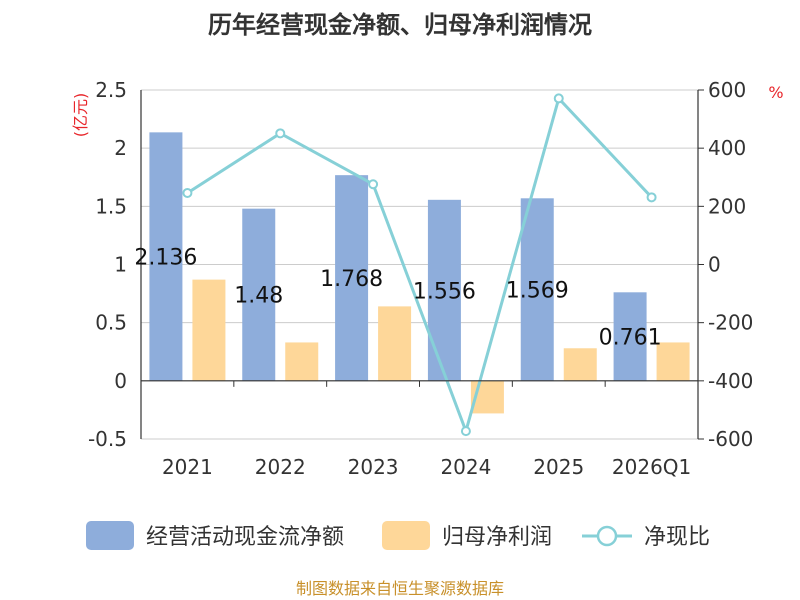 The image size is (800, 600). I want to click on legend-swatch-cashflow, so click(110, 535).